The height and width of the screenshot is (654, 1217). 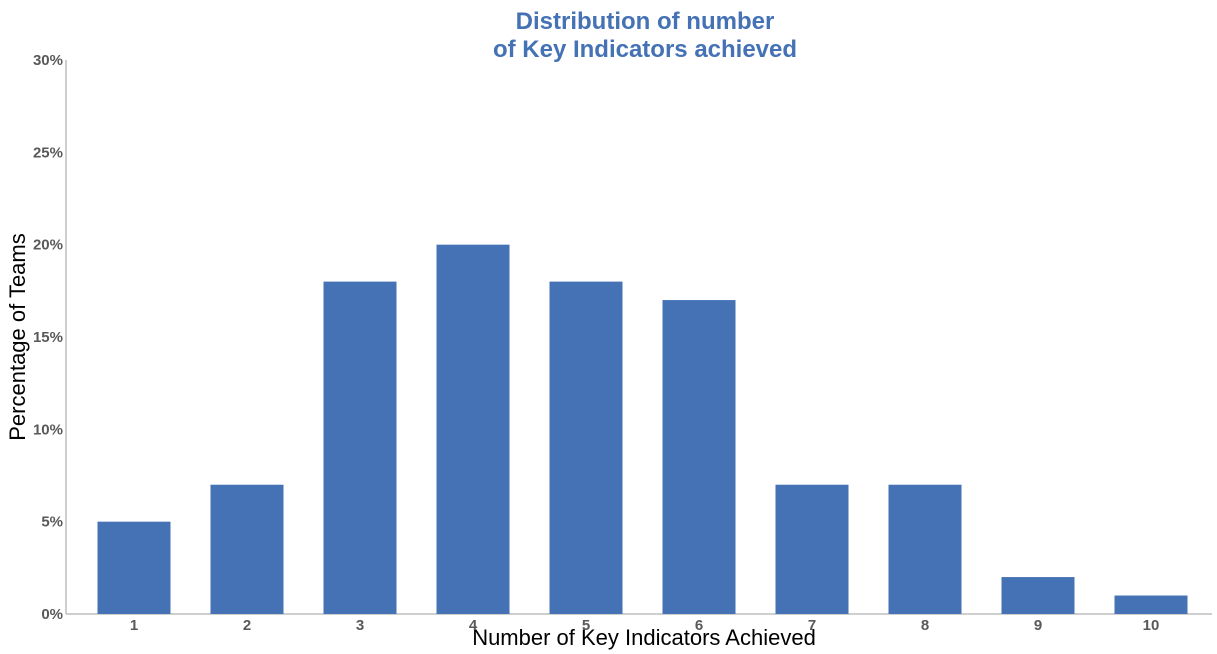 I want to click on y-tick-label: 5%, so click(x=52, y=522).